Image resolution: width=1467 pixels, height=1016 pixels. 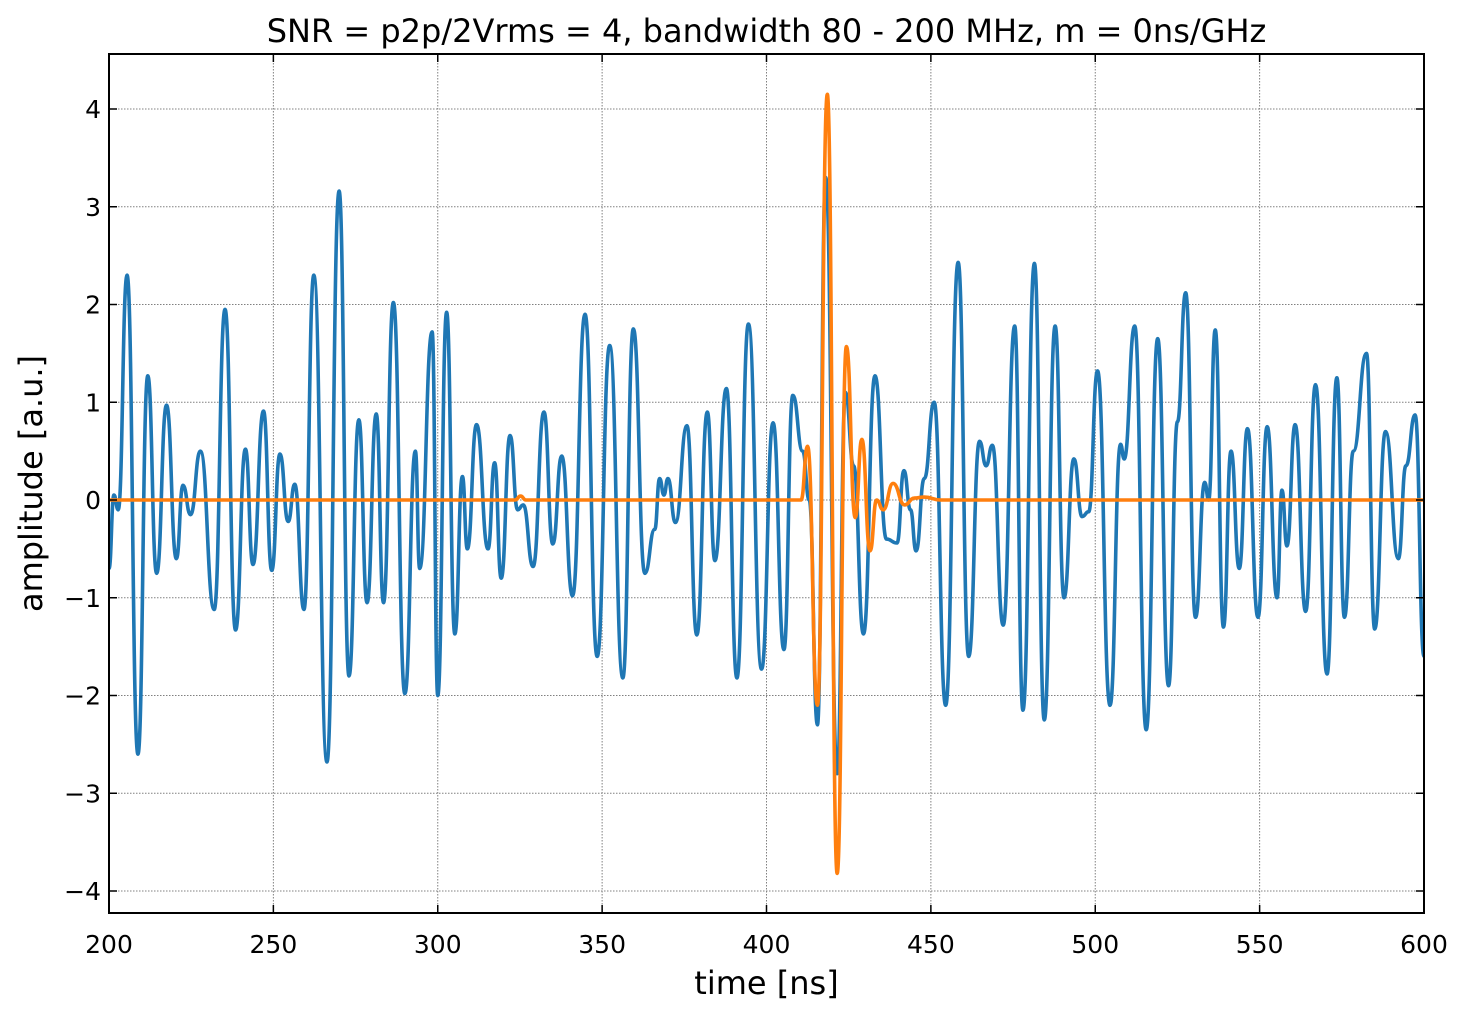 What do you see at coordinates (93, 305) in the screenshot?
I see `y-tick-label: 2` at bounding box center [93, 305].